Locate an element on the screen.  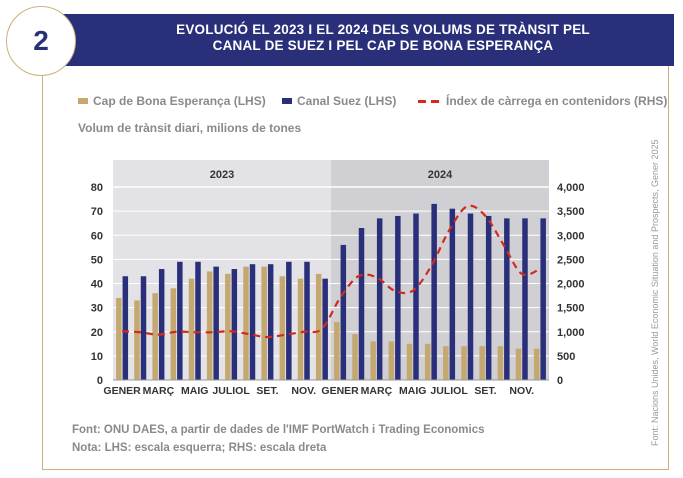
y-right-tick-label: 3,000 is located at coordinates (571, 236).